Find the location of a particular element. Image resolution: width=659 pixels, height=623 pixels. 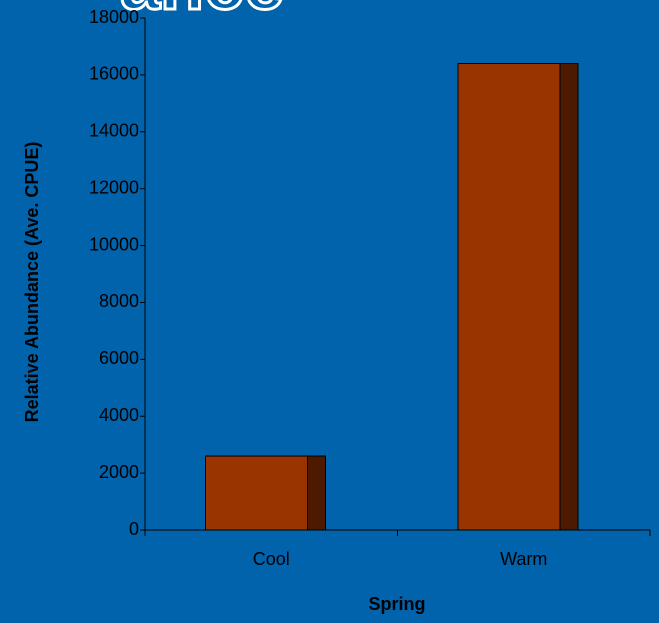

y-tick-label: 8000 is located at coordinates (119, 301).